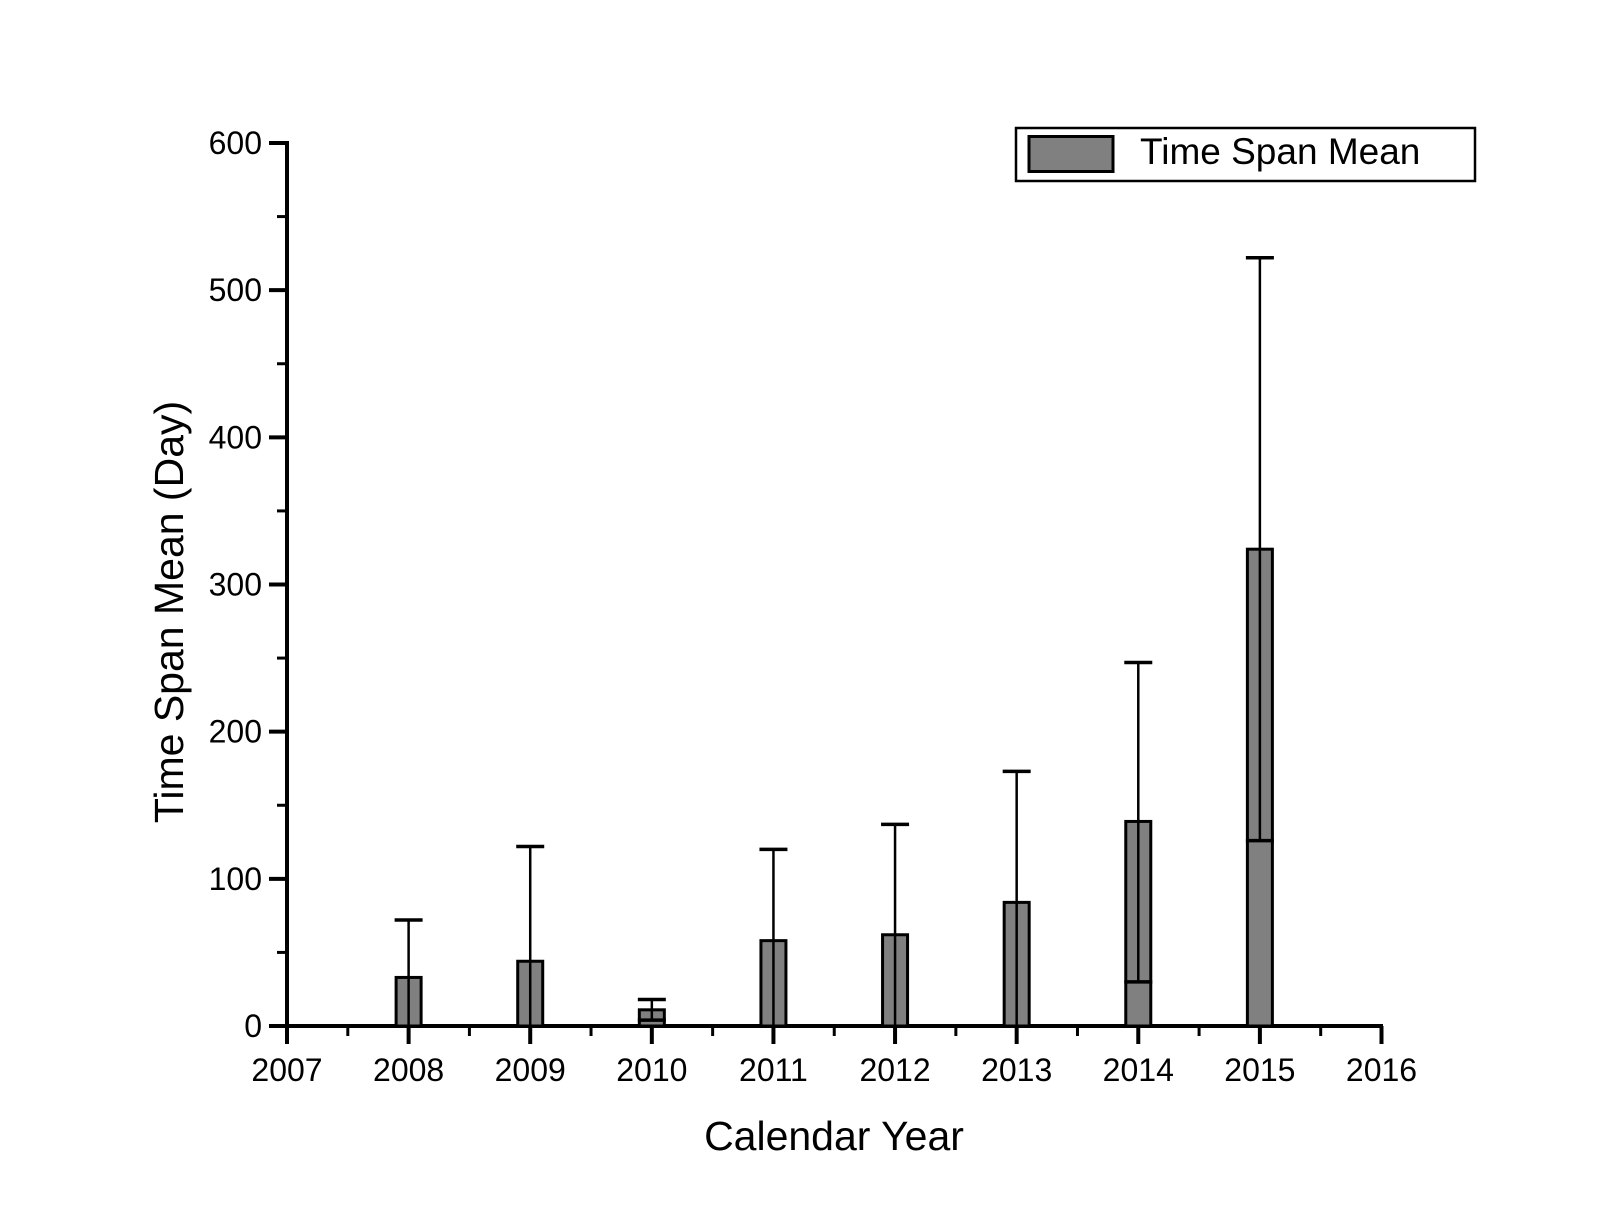 This screenshot has height=1230, width=1605. I want to click on x-tick-label: 2008, so click(408, 1070).